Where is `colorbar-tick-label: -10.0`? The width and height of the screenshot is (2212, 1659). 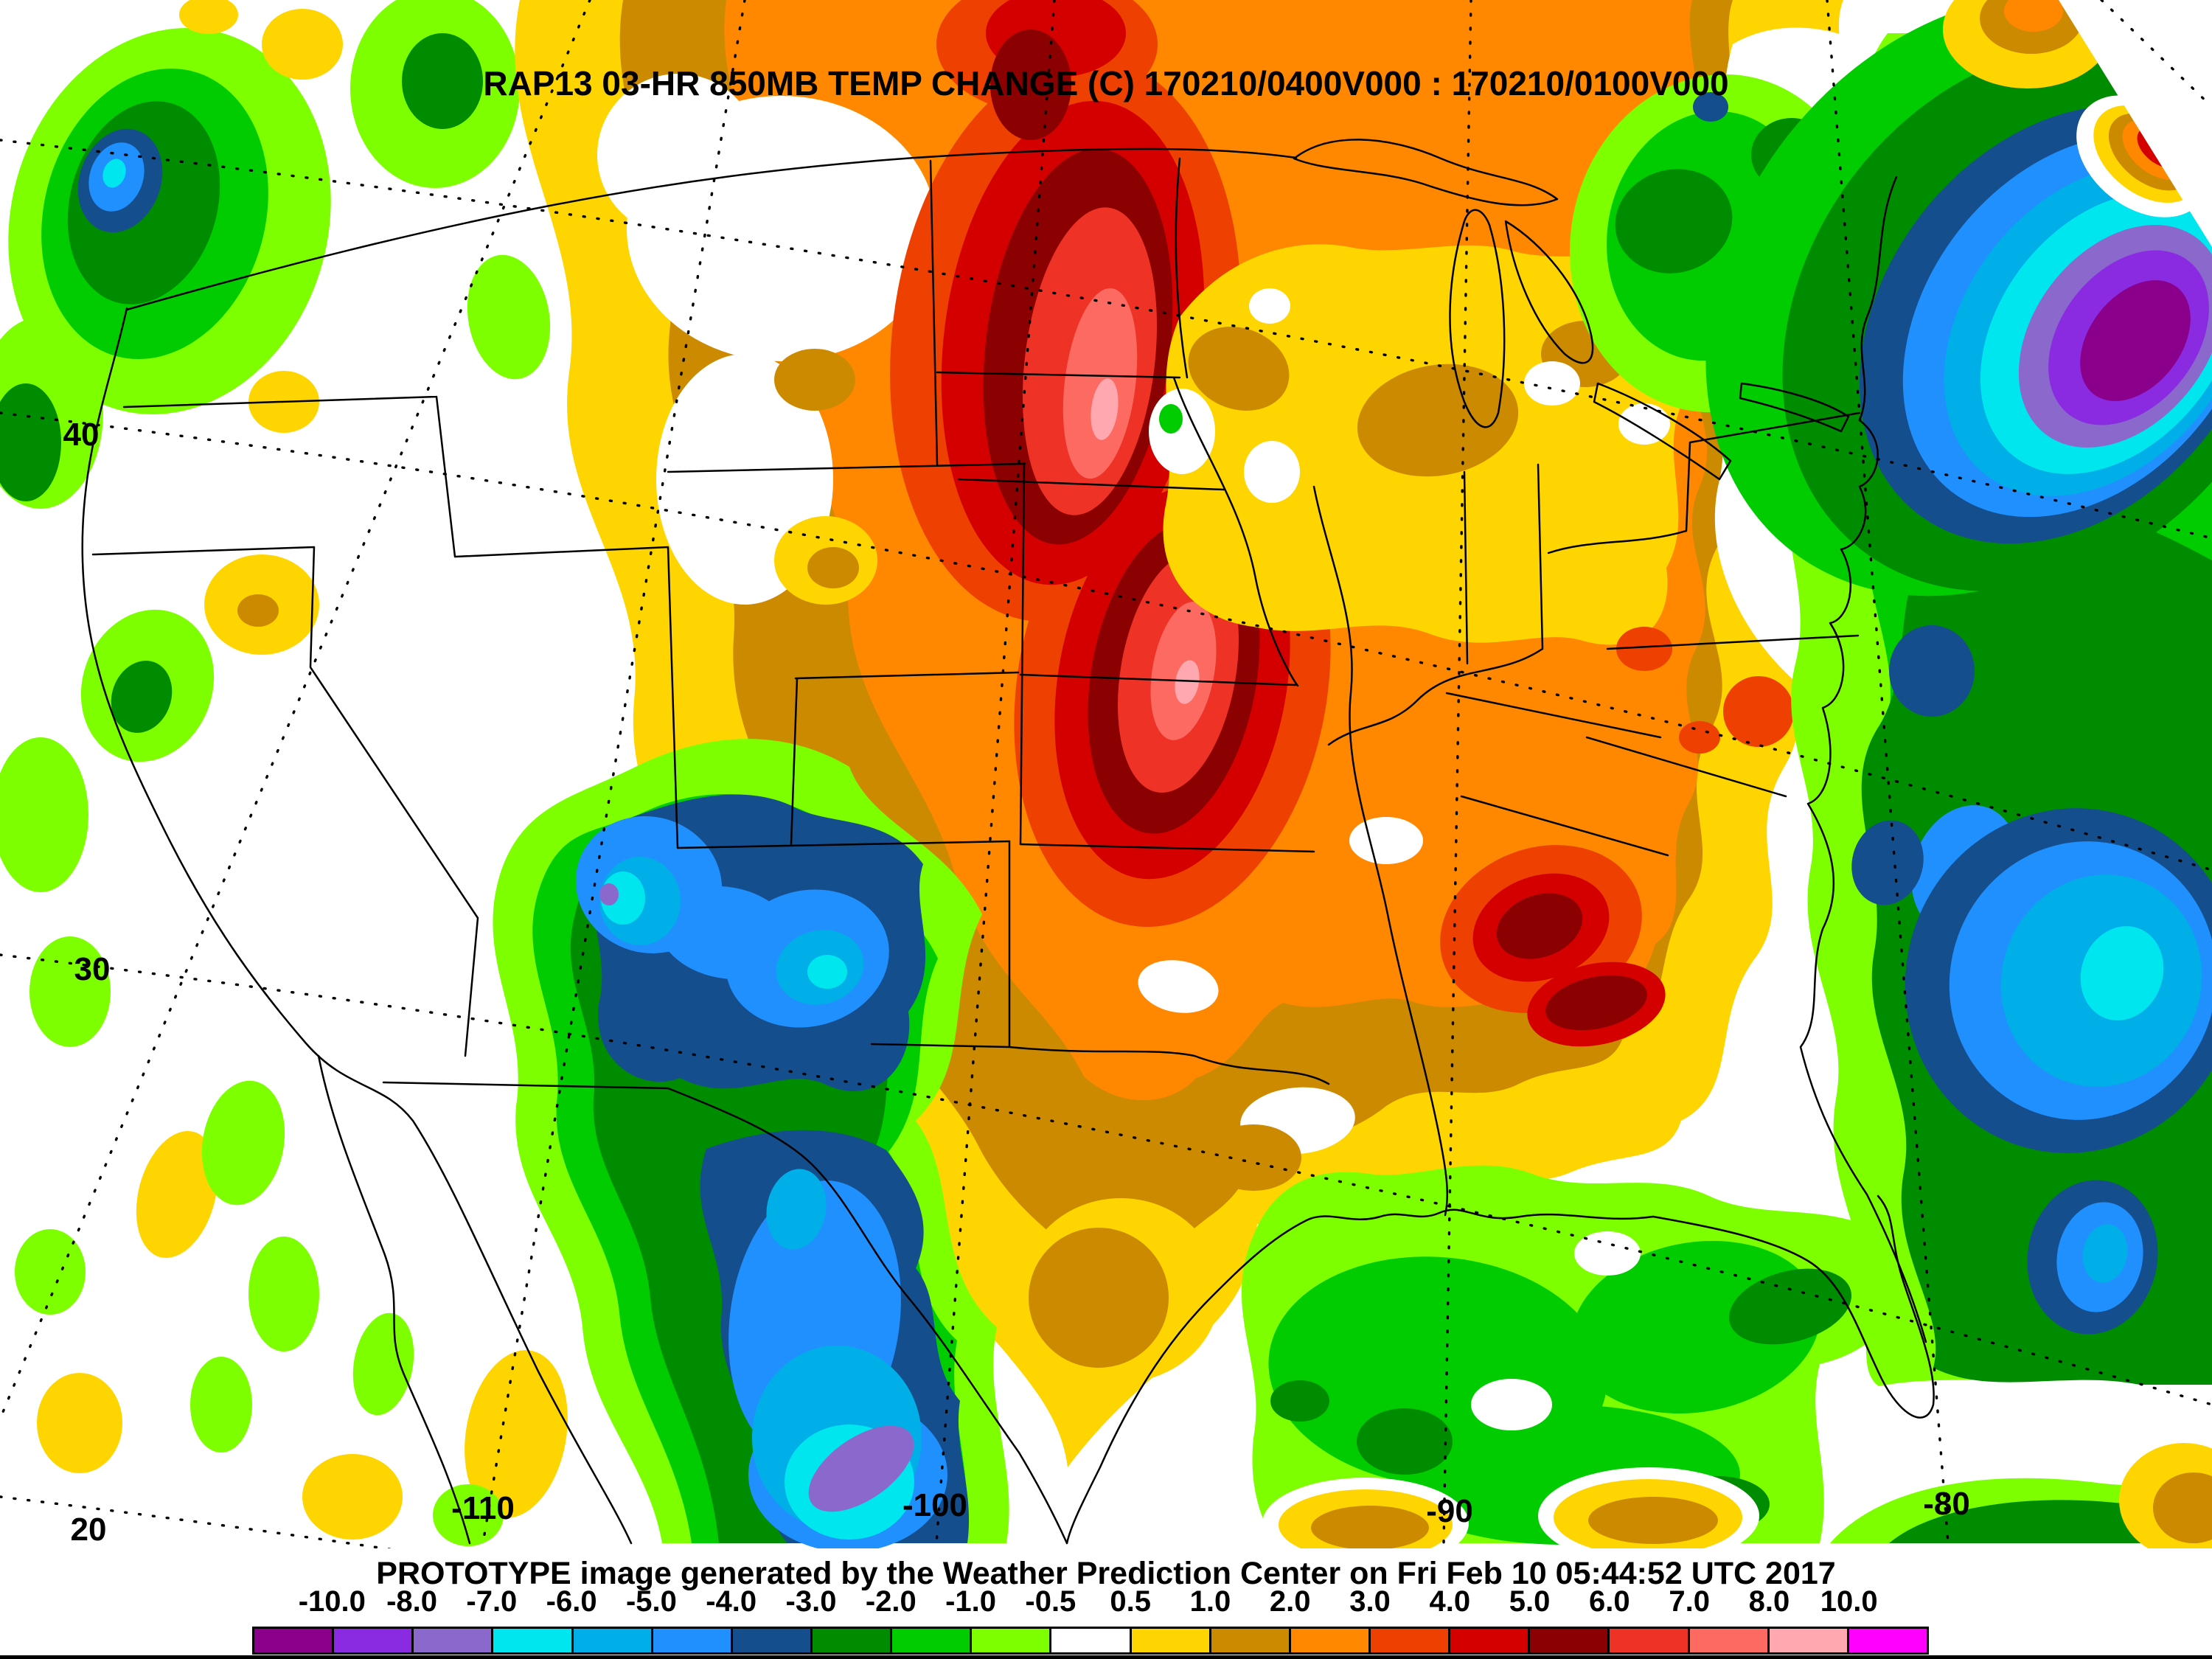 colorbar-tick-label: -10.0 is located at coordinates (332, 1601).